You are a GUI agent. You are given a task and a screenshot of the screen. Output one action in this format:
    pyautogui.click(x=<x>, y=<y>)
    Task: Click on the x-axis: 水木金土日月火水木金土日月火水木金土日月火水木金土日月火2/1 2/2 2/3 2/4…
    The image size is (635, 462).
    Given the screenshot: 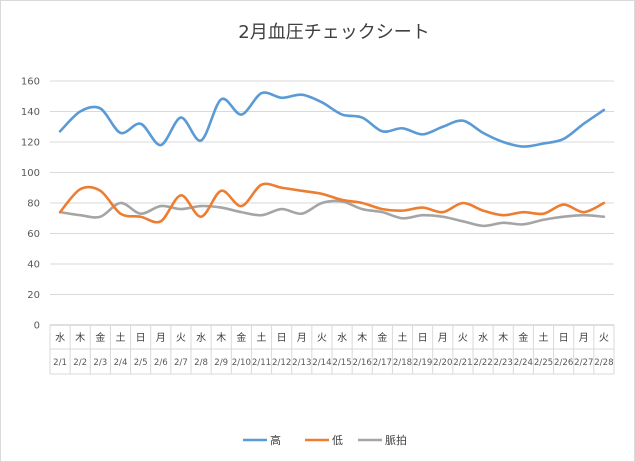 What is the action you would take?
    pyautogui.click(x=332, y=350)
    